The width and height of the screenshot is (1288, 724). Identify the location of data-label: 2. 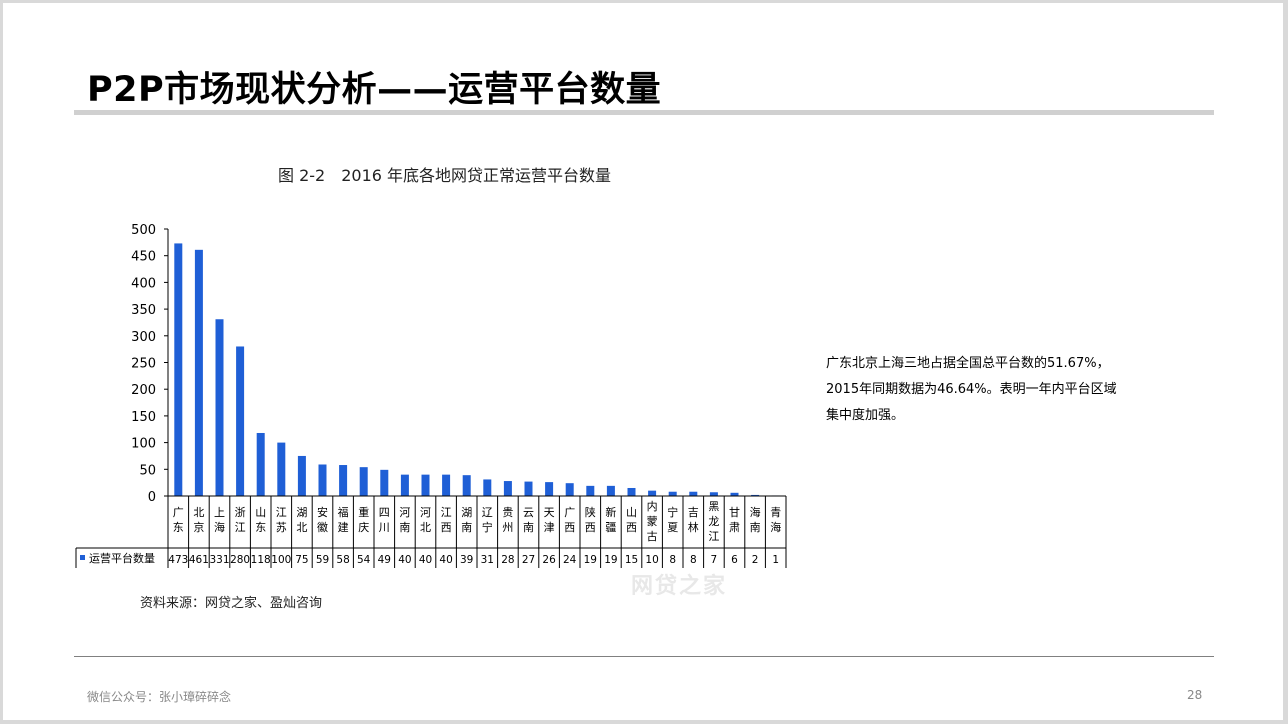
(755, 560).